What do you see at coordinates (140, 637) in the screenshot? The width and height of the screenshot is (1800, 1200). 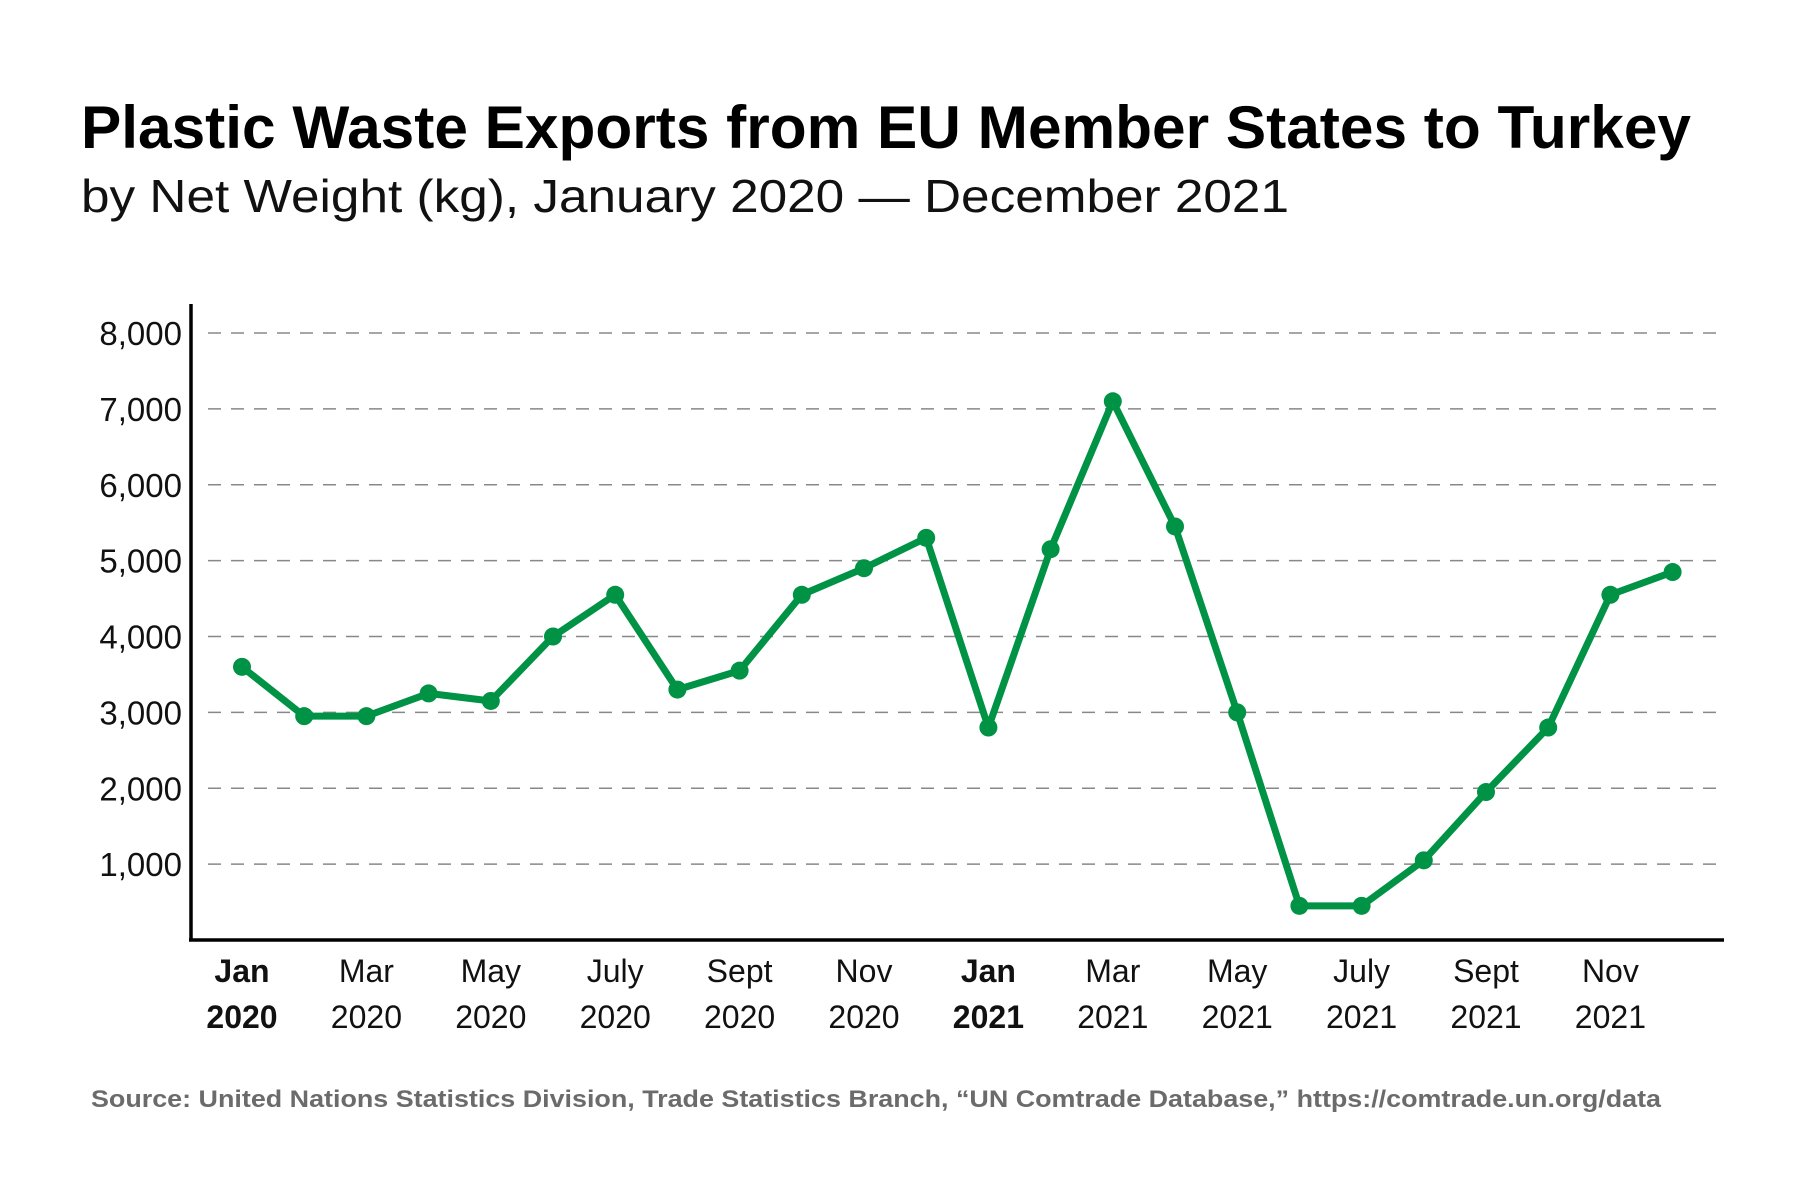 I see `y-tick-label: 4,000` at bounding box center [140, 637].